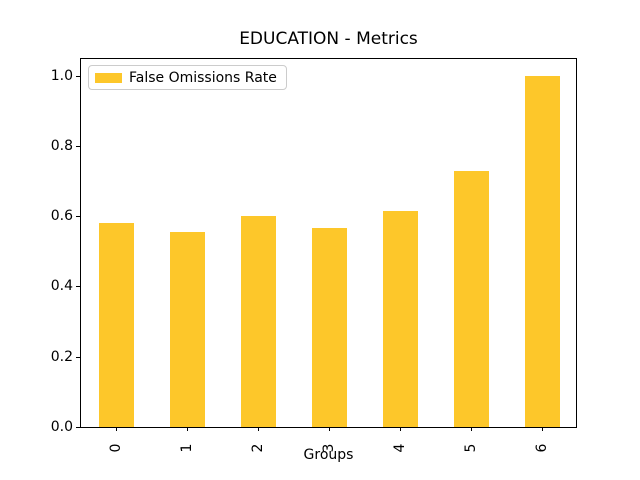  Describe the element at coordinates (61, 356) in the screenshot. I see `y-tick-label: 0.2` at that location.